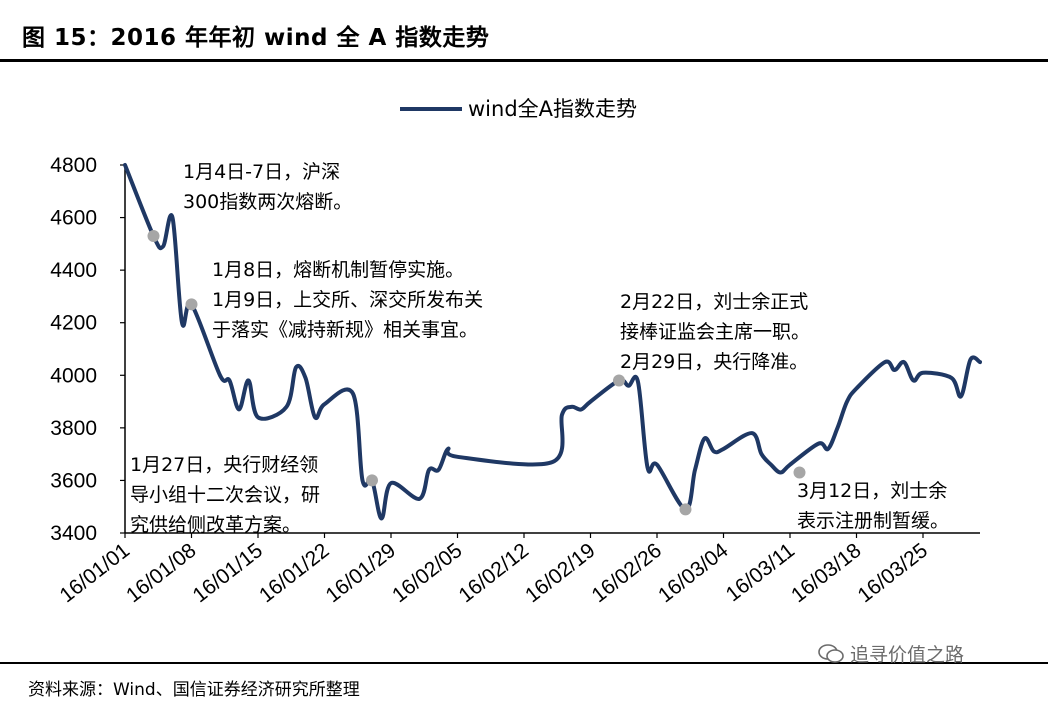 This screenshot has height=701, width=1048. Describe the element at coordinates (873, 521) in the screenshot. I see `annotation-line: 表示注册制暂缓。` at that location.